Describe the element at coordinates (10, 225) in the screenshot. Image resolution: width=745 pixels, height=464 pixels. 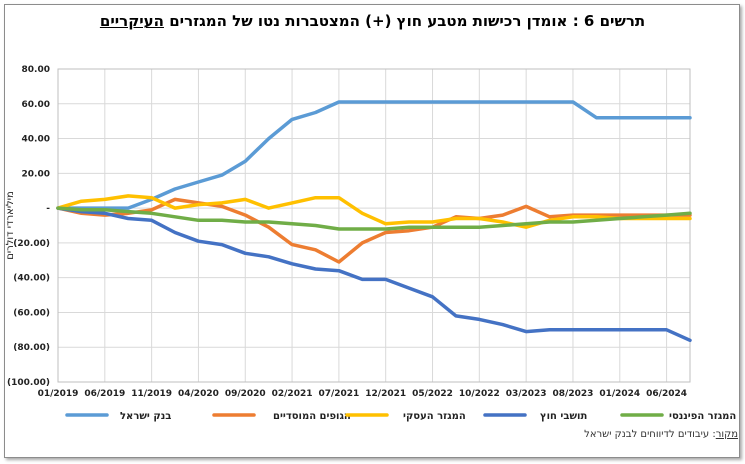
I see `y-axis-title: מיליארדי דולרים` at that location.